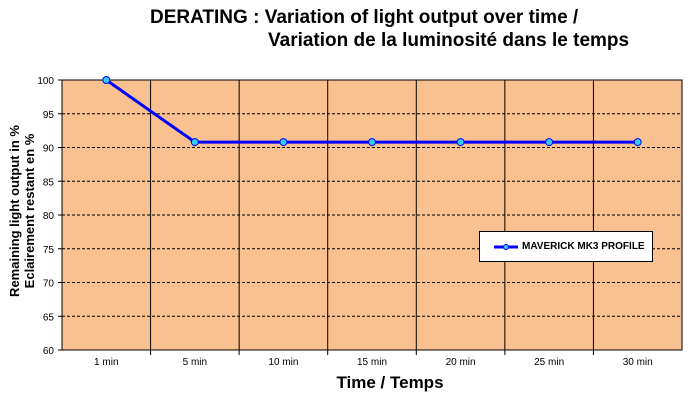 The height and width of the screenshot is (402, 700). I want to click on y-axis-title-fr: Eclairement restant en %, so click(29, 211).